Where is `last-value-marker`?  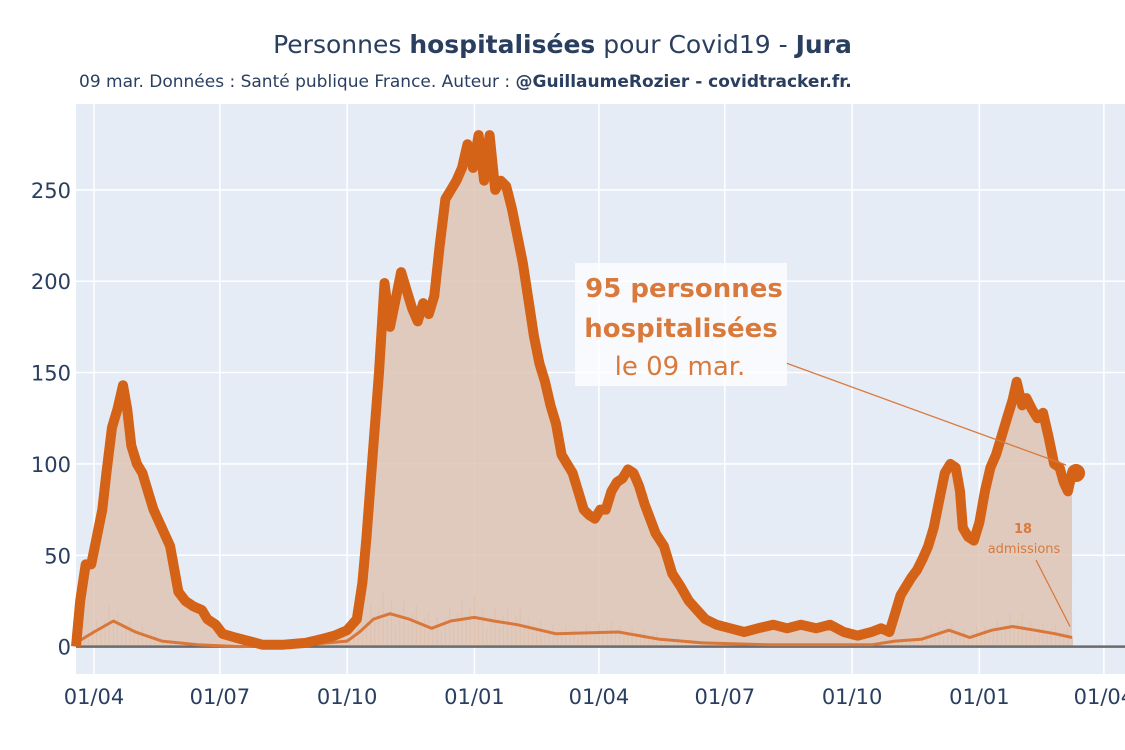
last-value-marker is located at coordinates (1076, 473).